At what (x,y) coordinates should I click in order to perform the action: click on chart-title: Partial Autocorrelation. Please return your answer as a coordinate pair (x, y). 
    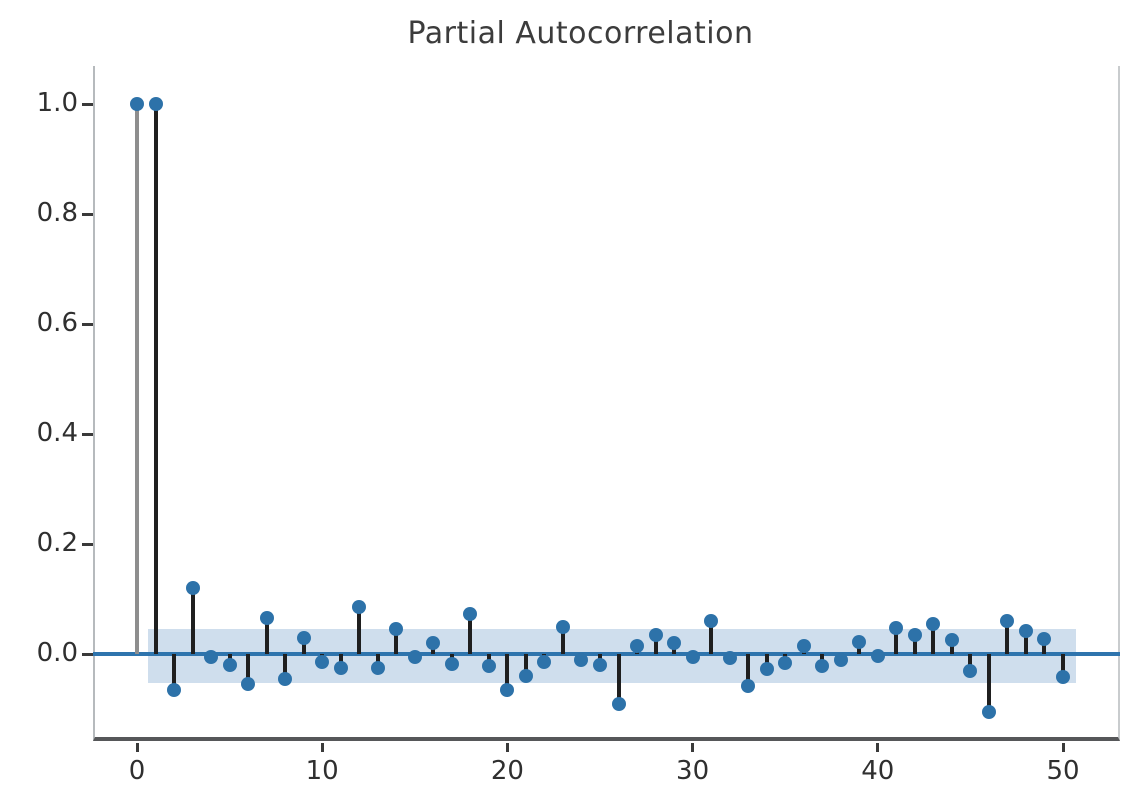
    Looking at the image, I should click on (580, 33).